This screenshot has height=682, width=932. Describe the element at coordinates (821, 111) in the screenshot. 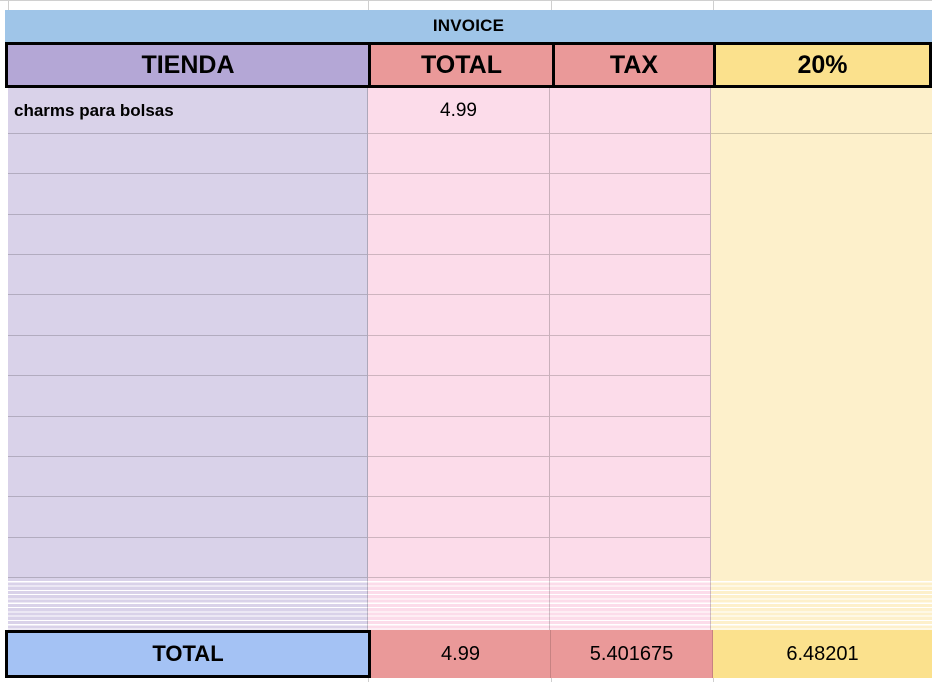

I see `cell-20pct-row1` at that location.